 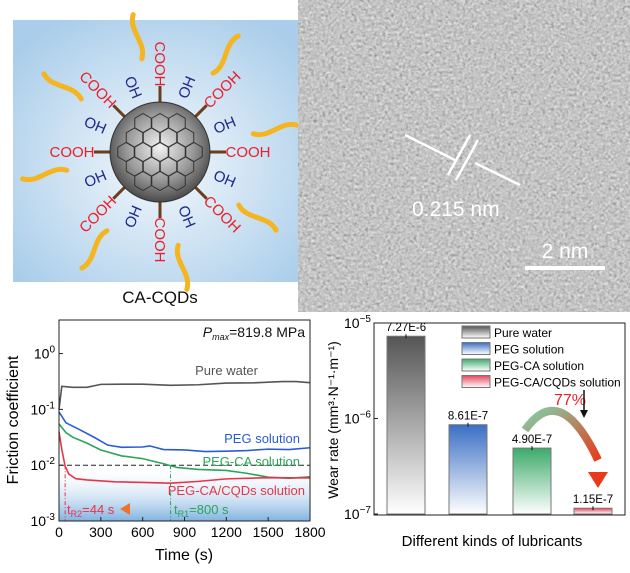 I want to click on scale-bar-label: 2 nm, so click(x=565, y=251).